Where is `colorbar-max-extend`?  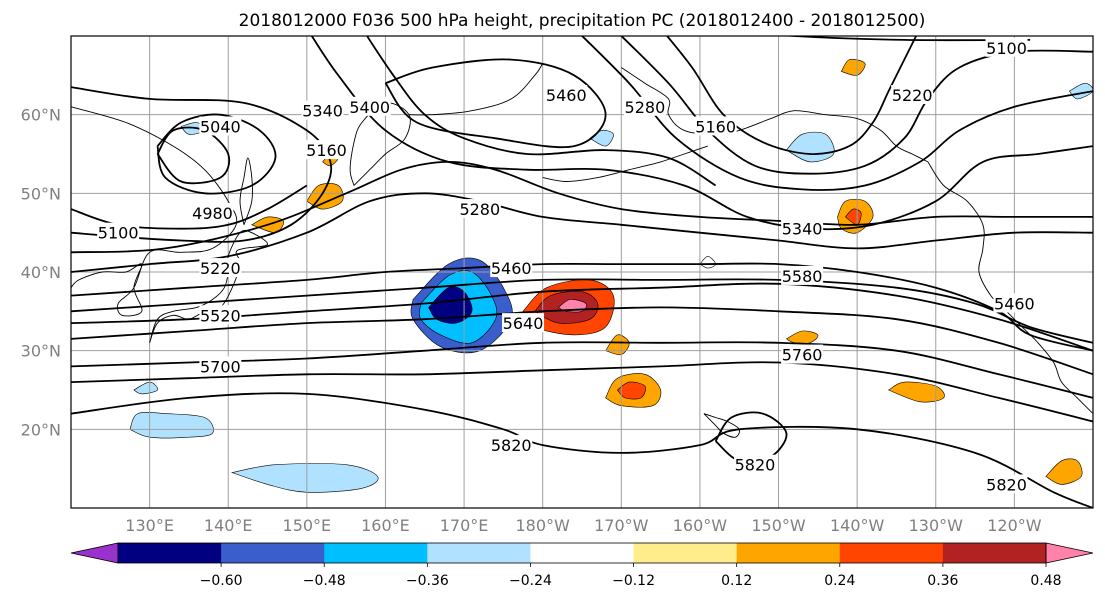 colorbar-max-extend is located at coordinates (1069, 553).